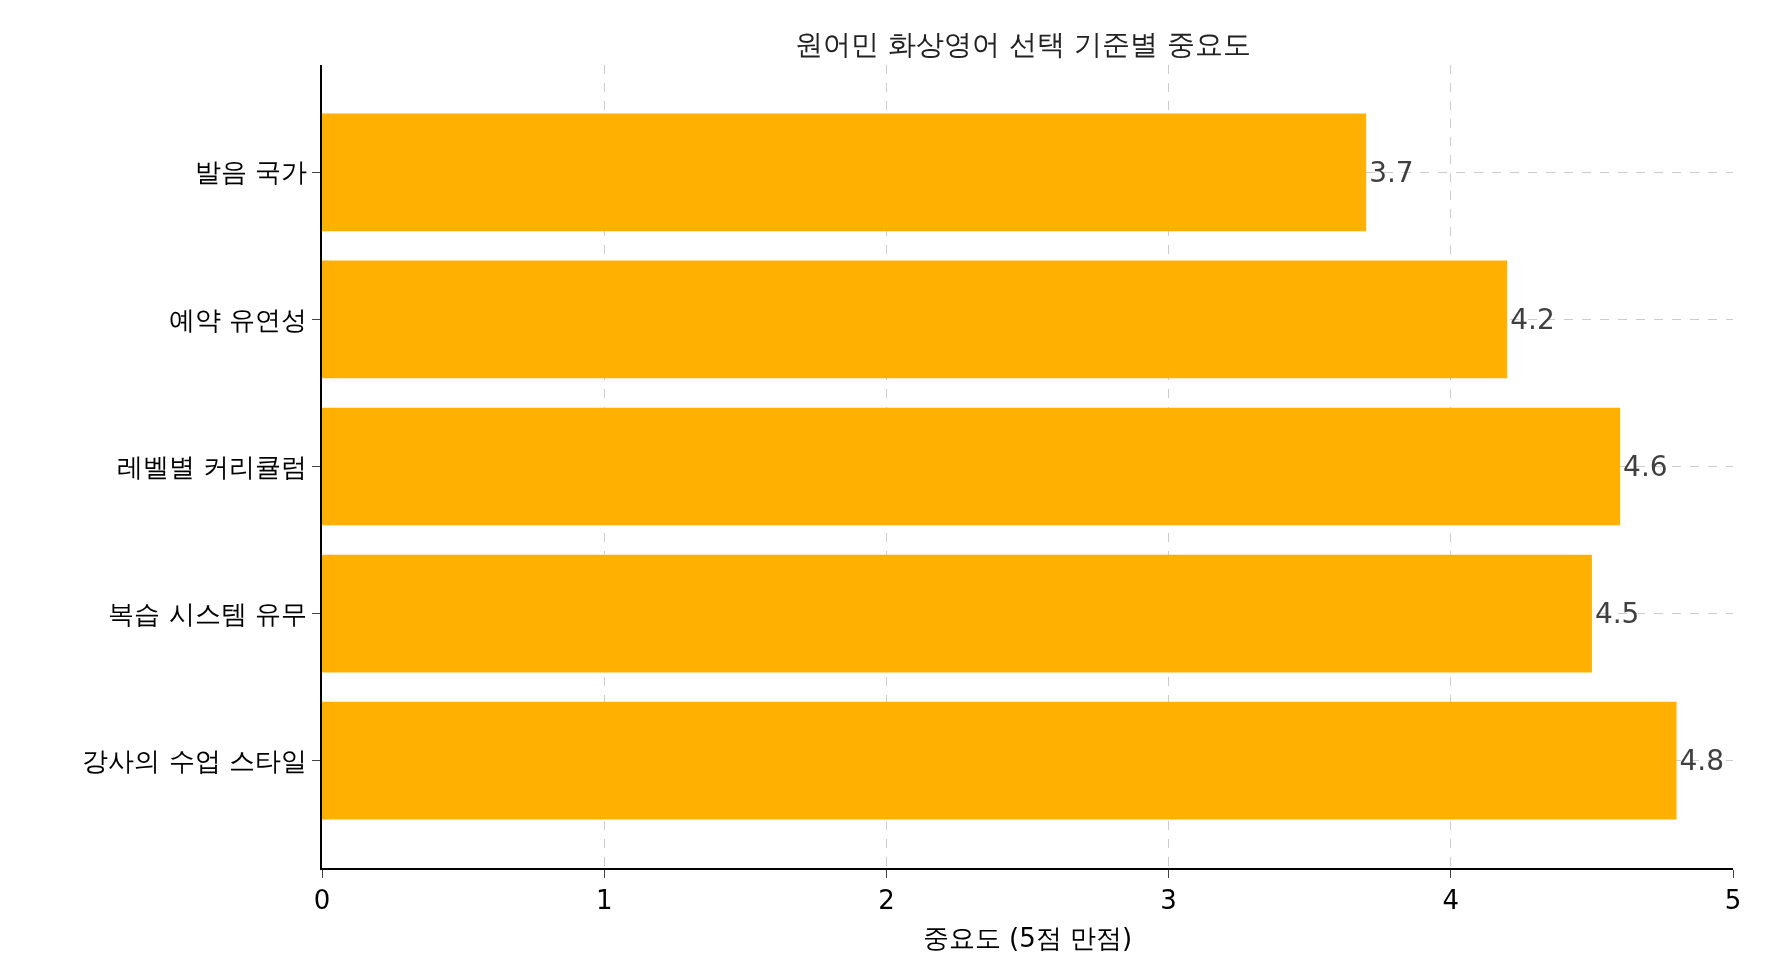 Image resolution: width=1779 pixels, height=980 pixels. I want to click on data-label: 4.2, so click(1532, 319).